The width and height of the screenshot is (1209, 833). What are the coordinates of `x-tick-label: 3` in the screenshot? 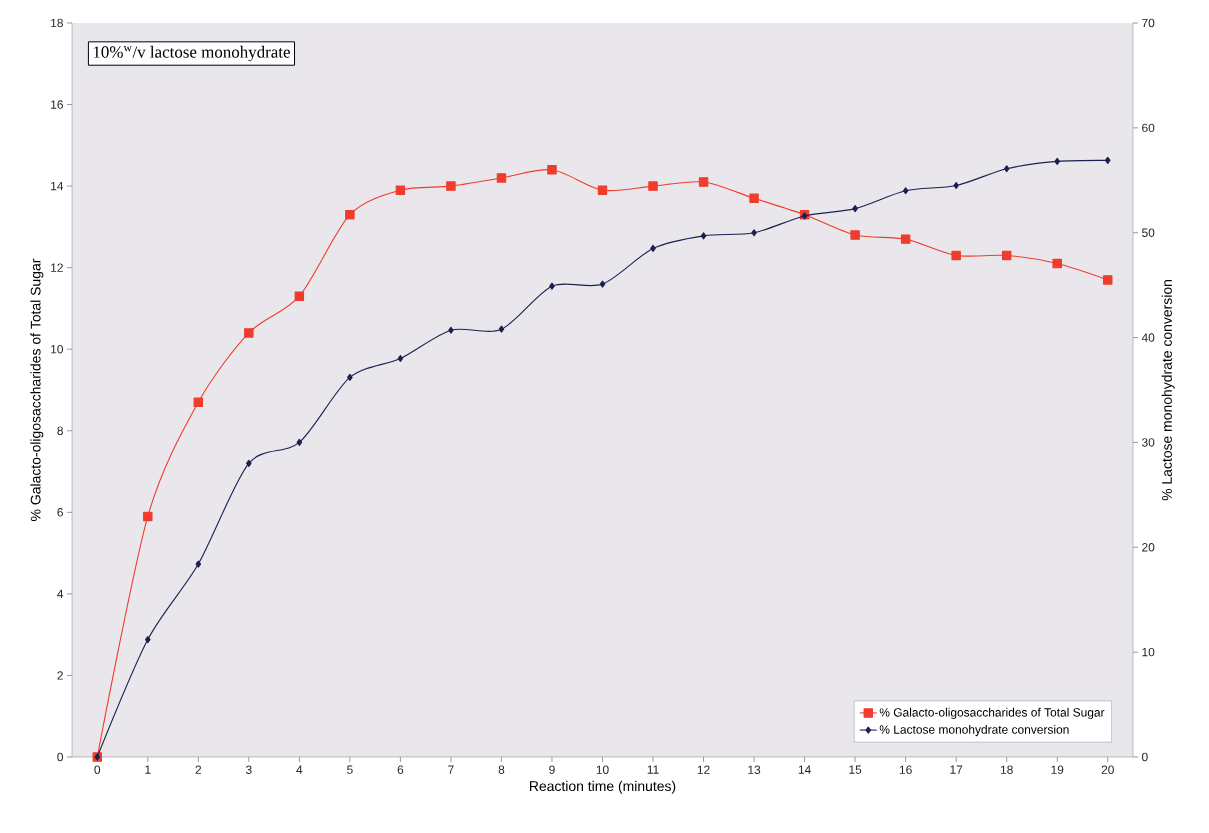 It's located at (248, 769).